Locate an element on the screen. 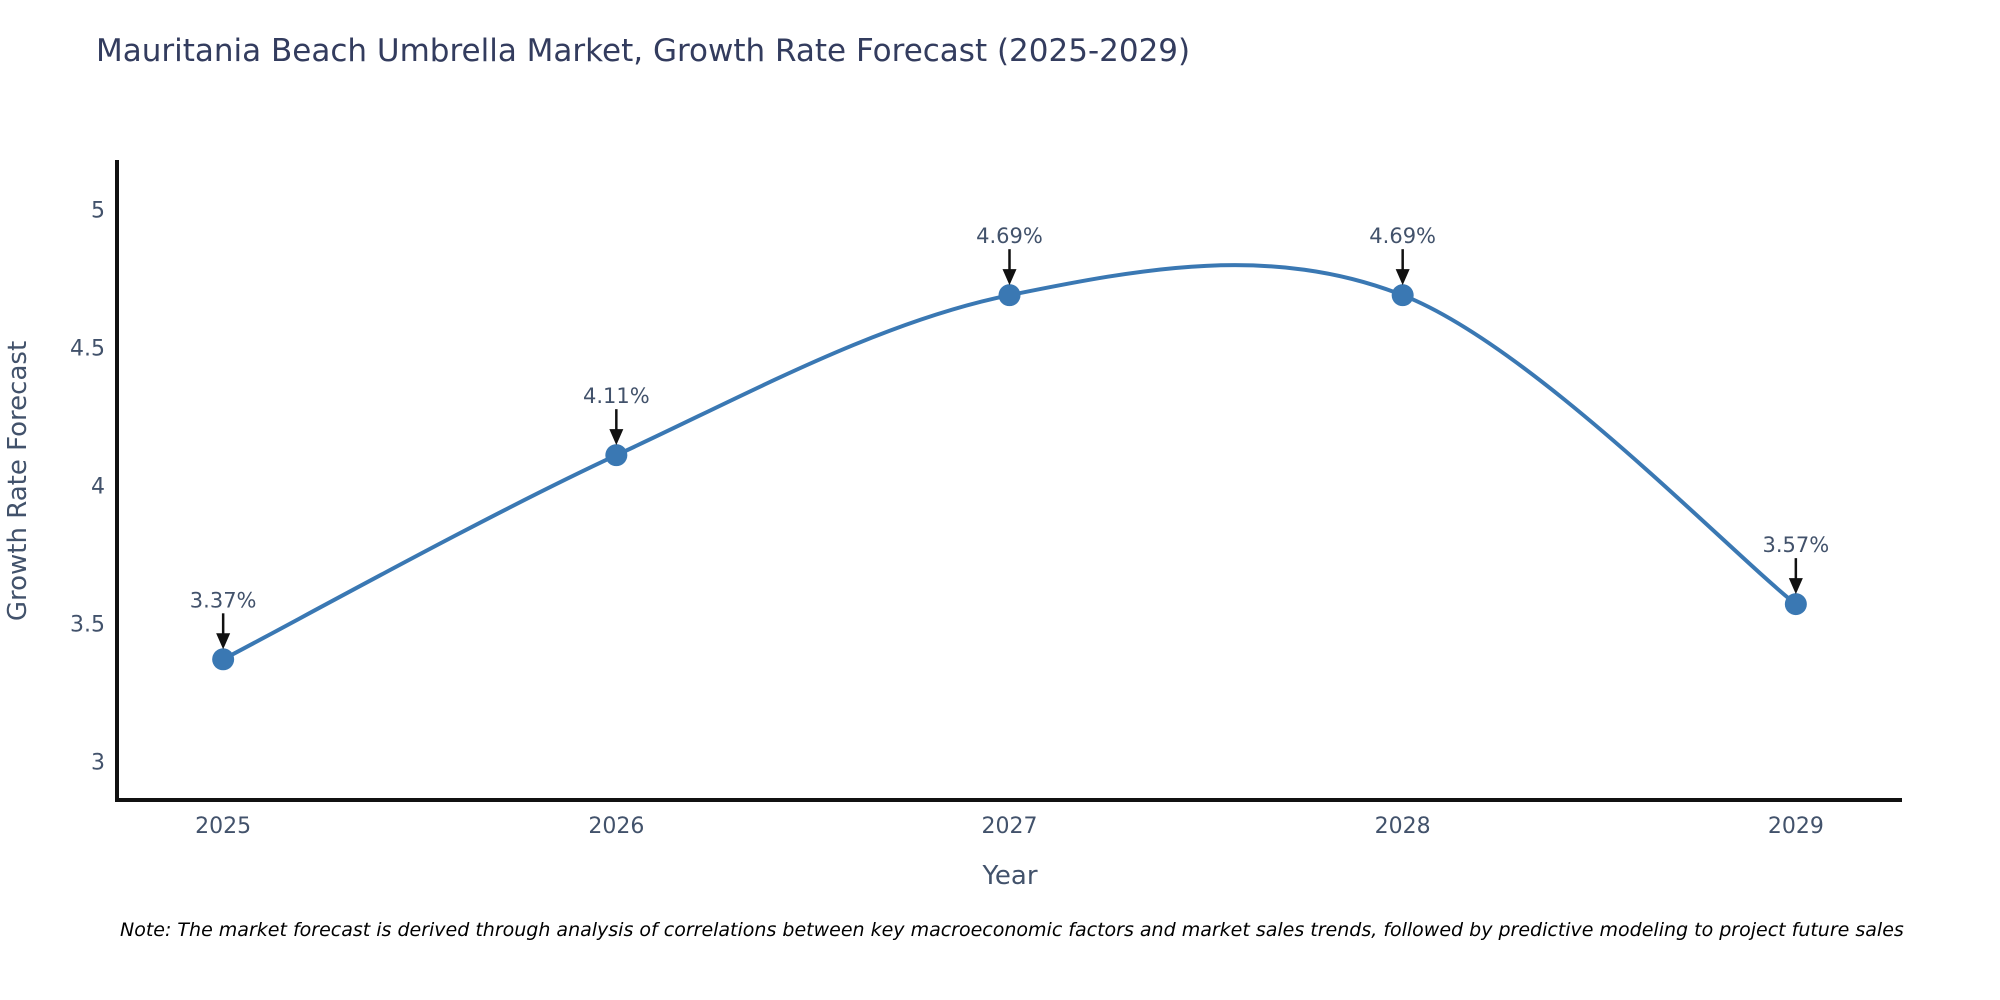  y-axis-title: Growth Rate Forecast is located at coordinates (18, 481).